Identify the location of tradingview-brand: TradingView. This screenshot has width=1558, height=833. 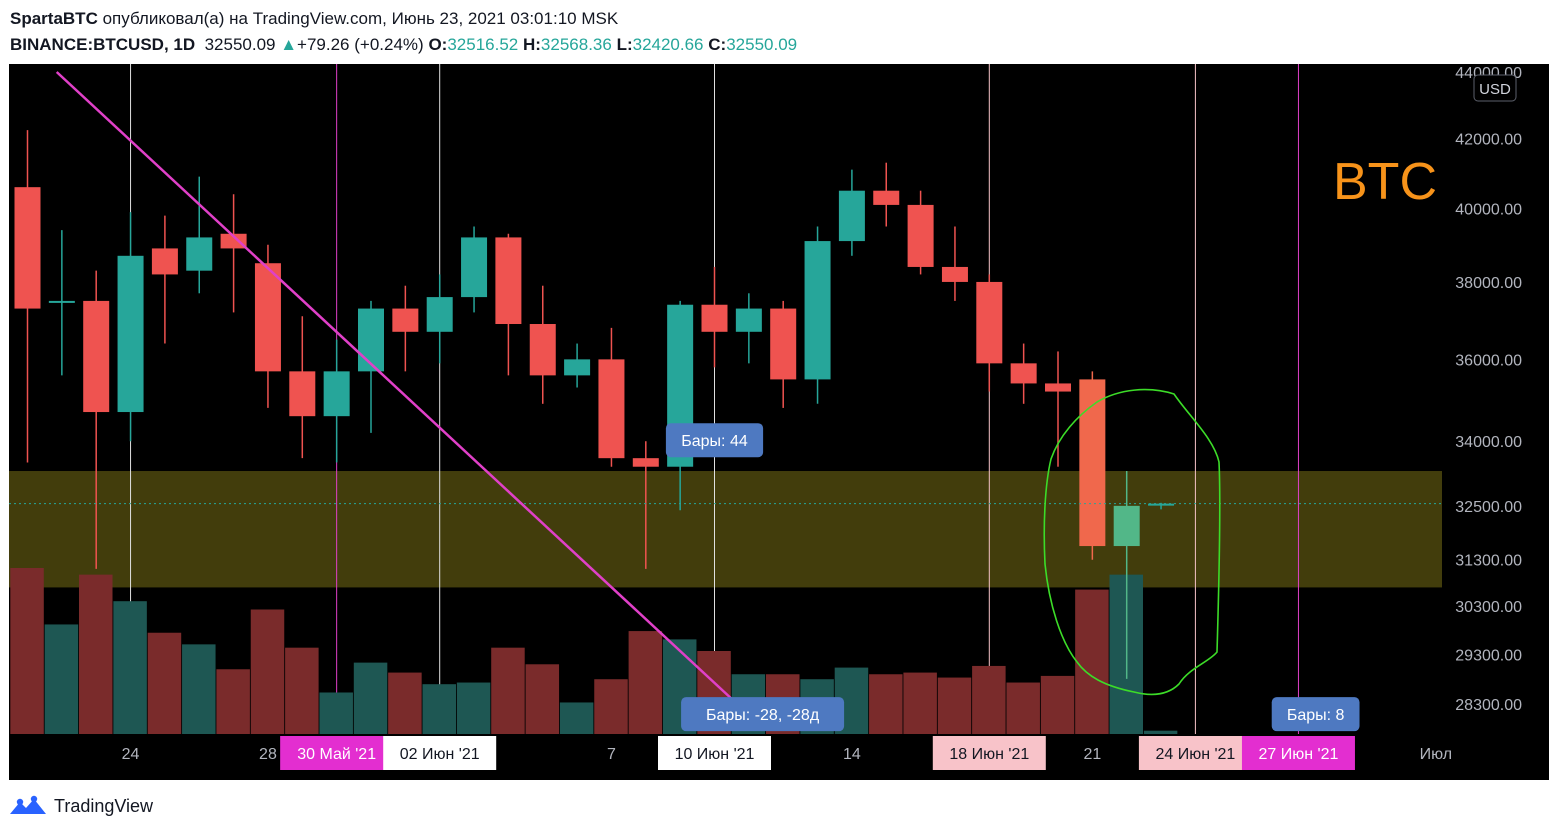
(104, 805).